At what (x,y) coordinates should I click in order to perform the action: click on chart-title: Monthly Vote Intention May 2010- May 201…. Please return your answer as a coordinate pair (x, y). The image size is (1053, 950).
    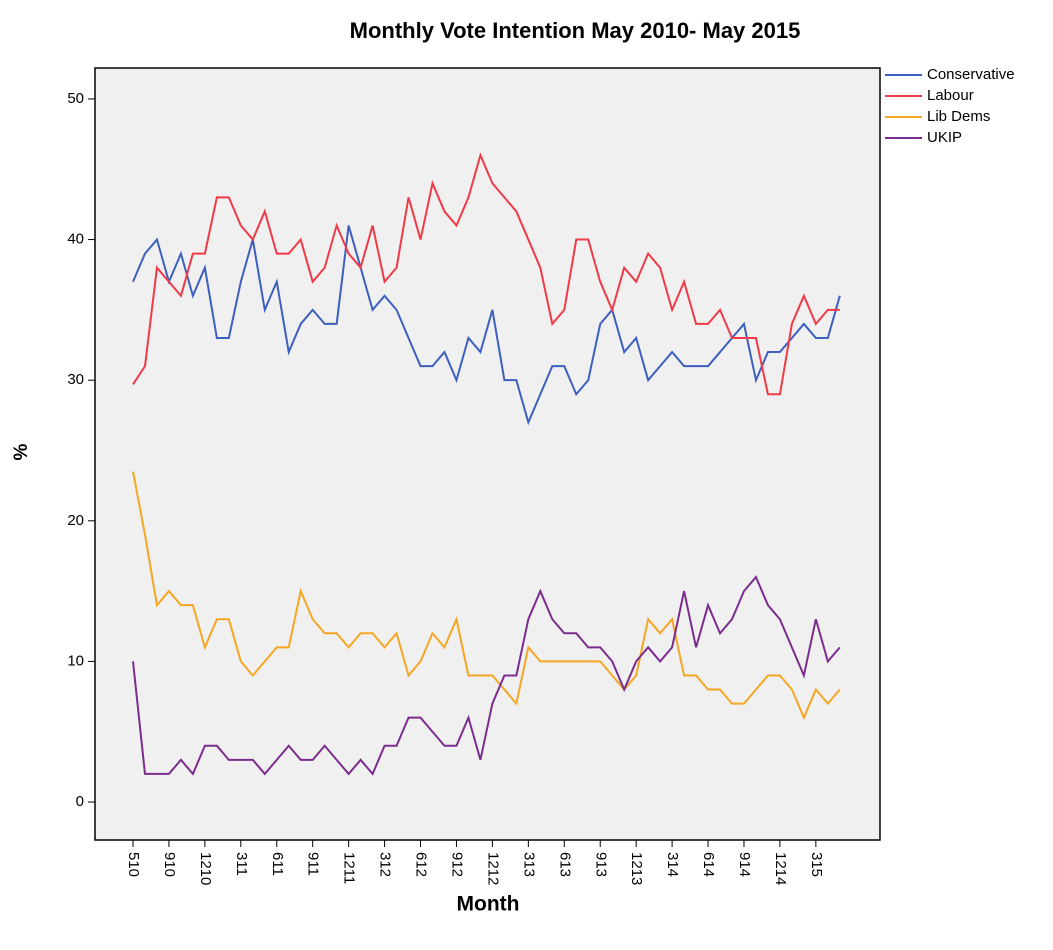
    Looking at the image, I should click on (575, 30).